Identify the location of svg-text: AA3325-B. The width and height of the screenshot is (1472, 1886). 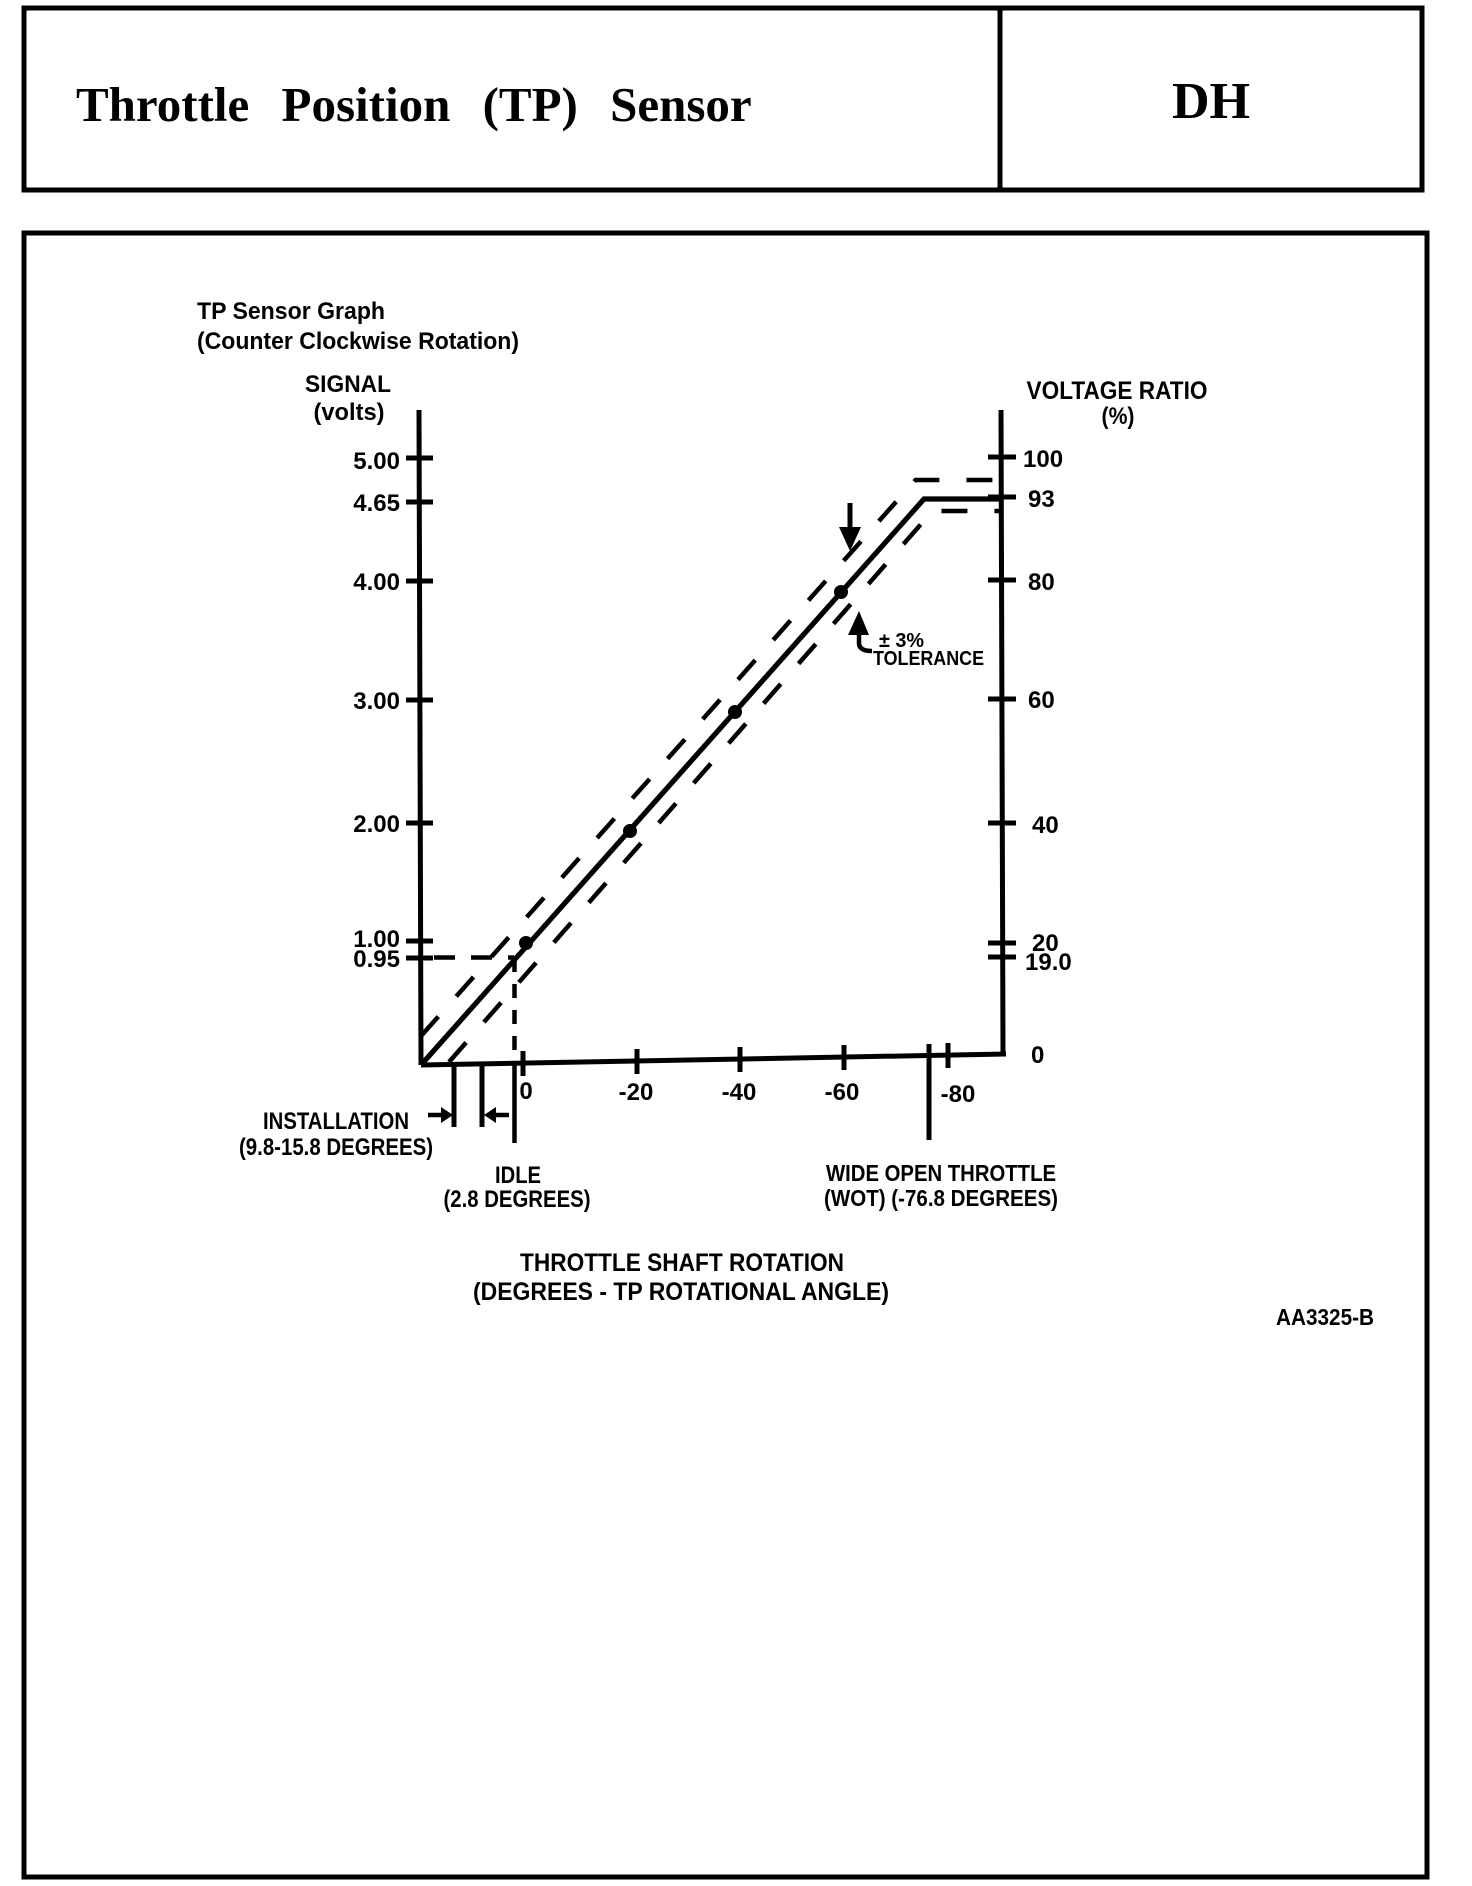
(1325, 1317).